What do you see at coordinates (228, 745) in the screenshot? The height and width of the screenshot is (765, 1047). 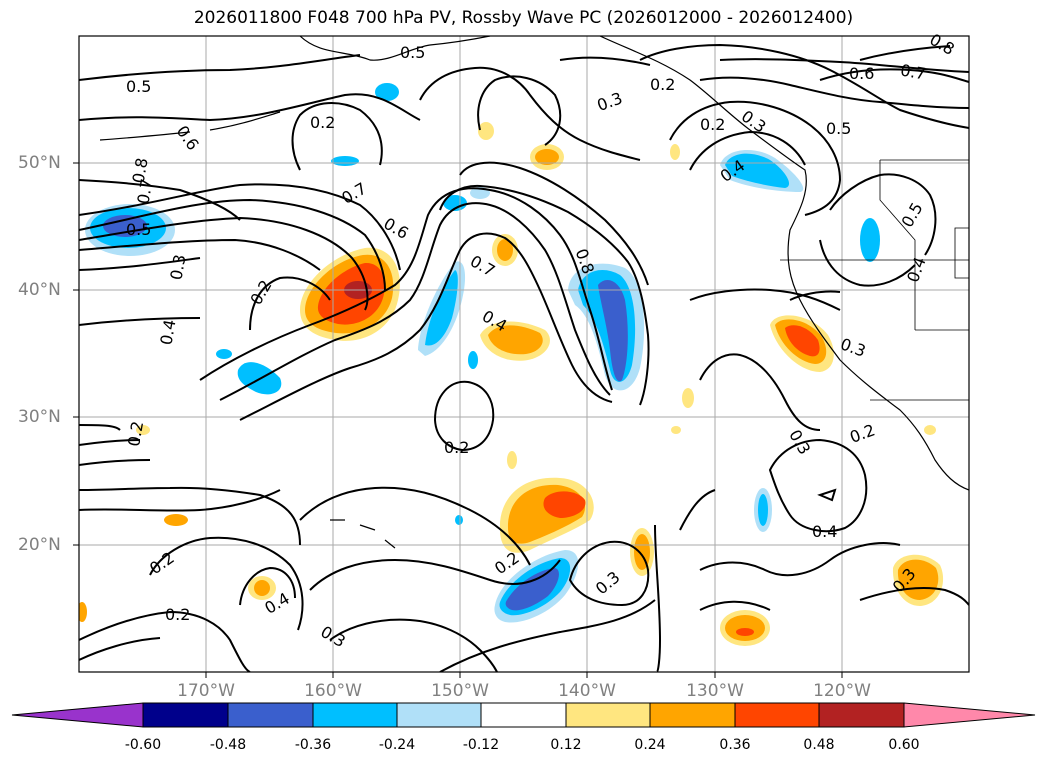 I see `colorbar-tick-label: -0.48` at bounding box center [228, 745].